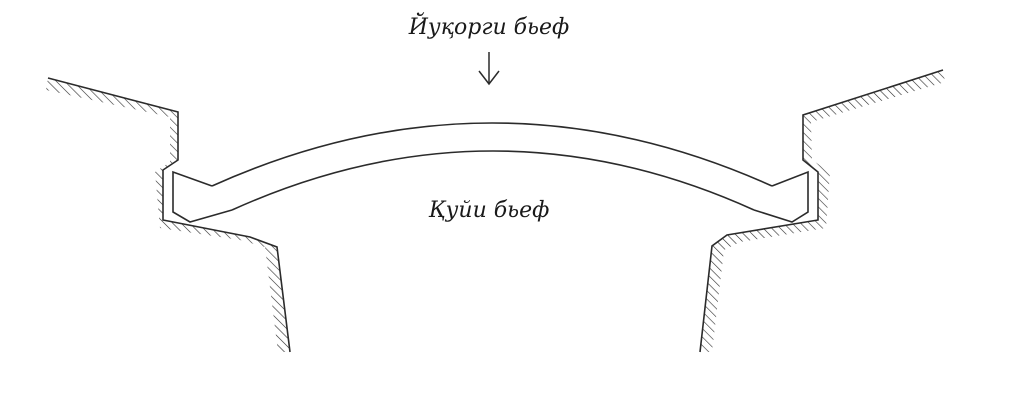 The width and height of the screenshot is (1010, 405). What do you see at coordinates (489, 210) in the screenshot?
I see `downstream-label: Қуйи бьеф` at bounding box center [489, 210].